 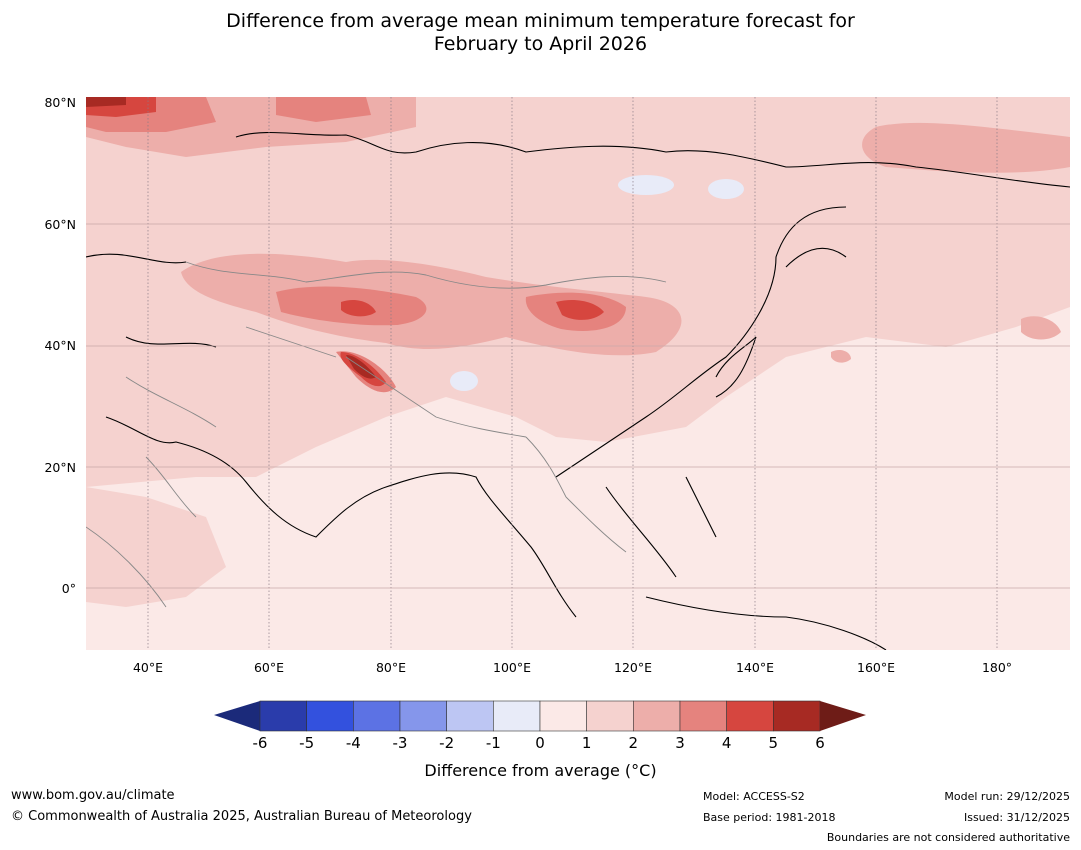 I want to click on lat-label-40n: 40°N, so click(x=60, y=345).